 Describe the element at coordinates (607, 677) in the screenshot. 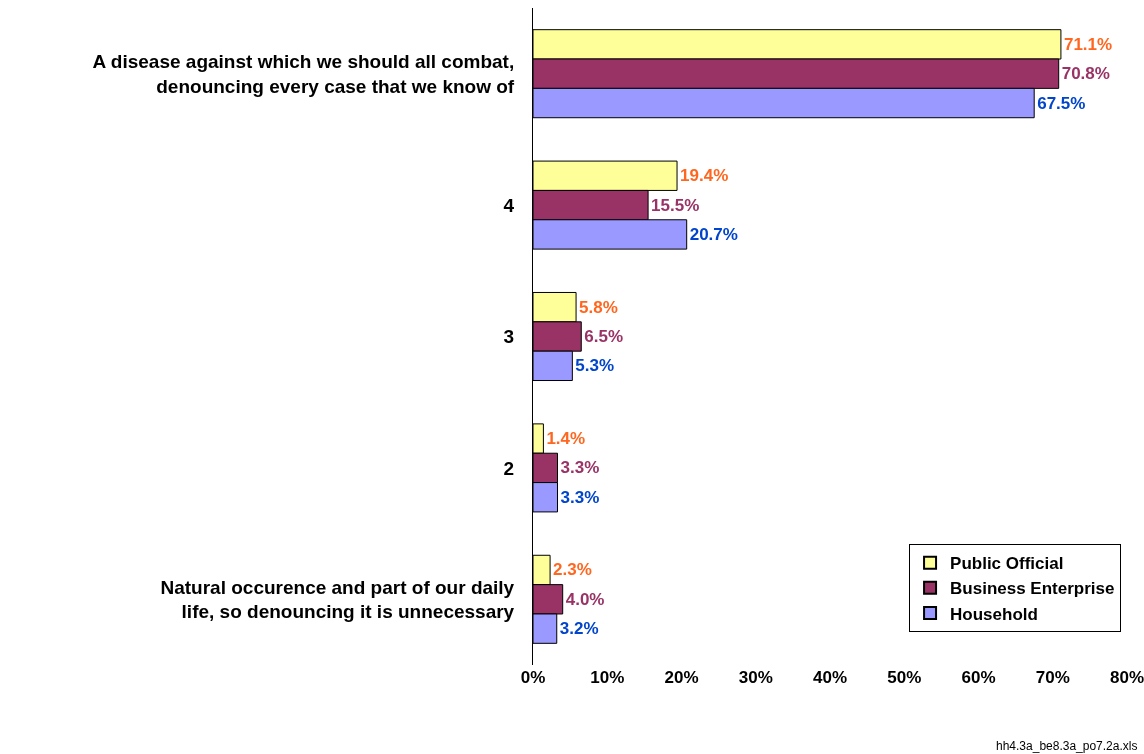

I see `x-tick-label: 10%` at that location.